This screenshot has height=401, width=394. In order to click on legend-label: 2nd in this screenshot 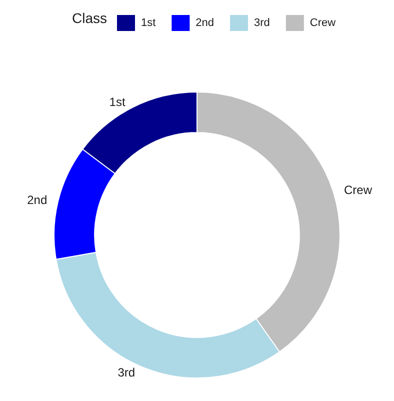, I will do `click(205, 23)`.